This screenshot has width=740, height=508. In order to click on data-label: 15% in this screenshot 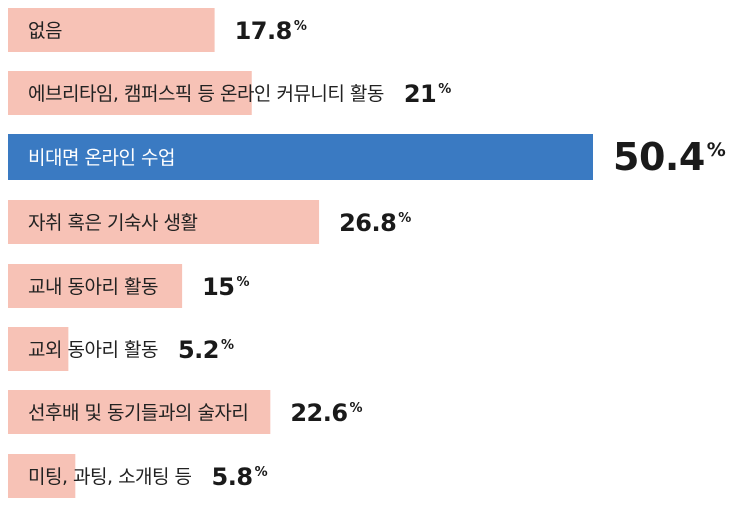, I will do `click(225, 287)`.